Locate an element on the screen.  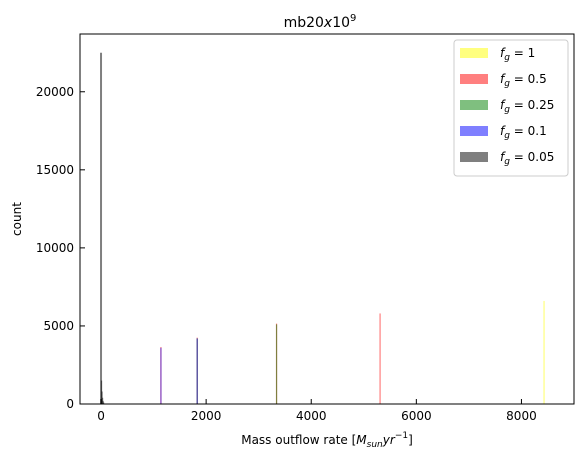
x-tick-label: 2000 is located at coordinates (206, 416).